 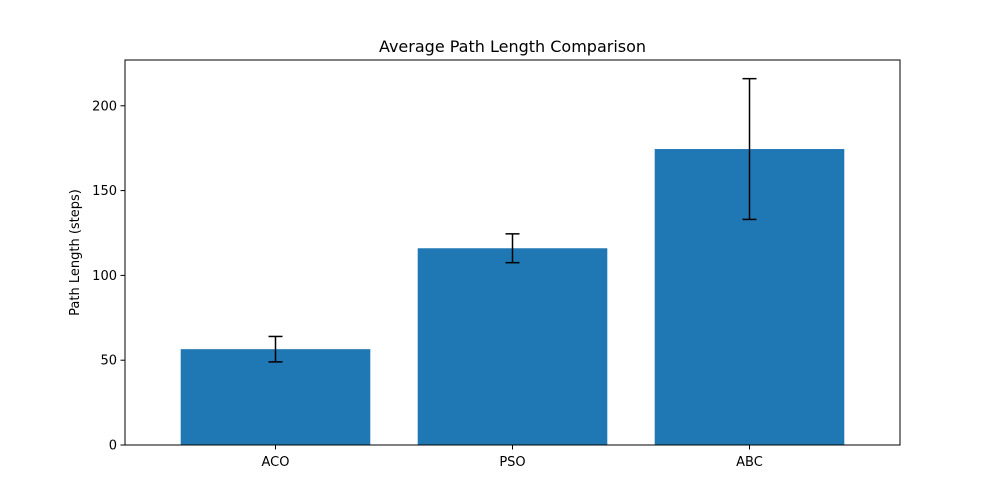 What do you see at coordinates (108, 361) in the screenshot?
I see `y-tick-label: 50` at bounding box center [108, 361].